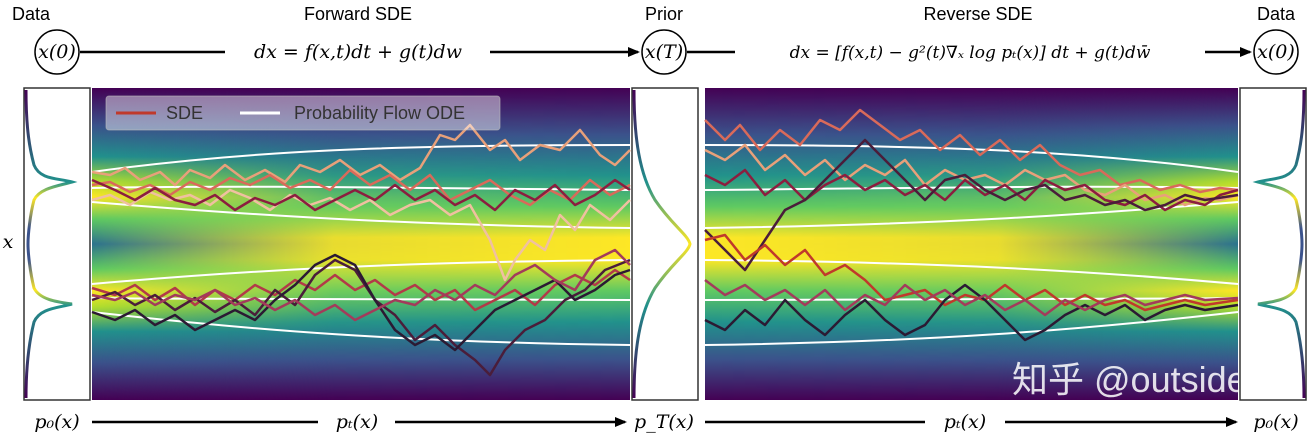 The image size is (1313, 437). I want to click on density-panel-left, so click(57, 244).